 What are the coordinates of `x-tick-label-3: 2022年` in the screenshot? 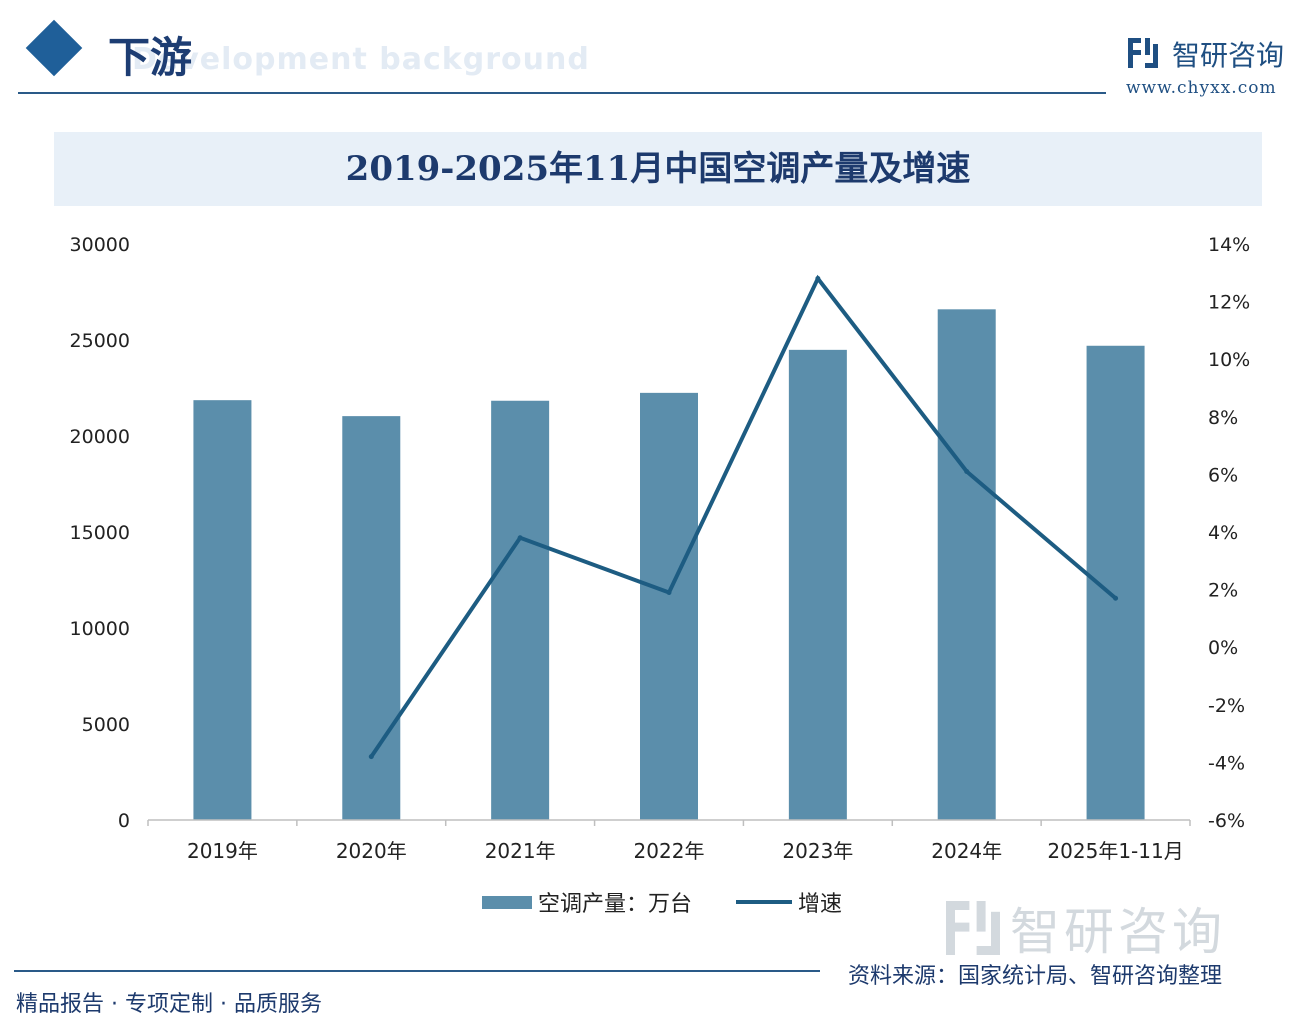 It's located at (669, 851).